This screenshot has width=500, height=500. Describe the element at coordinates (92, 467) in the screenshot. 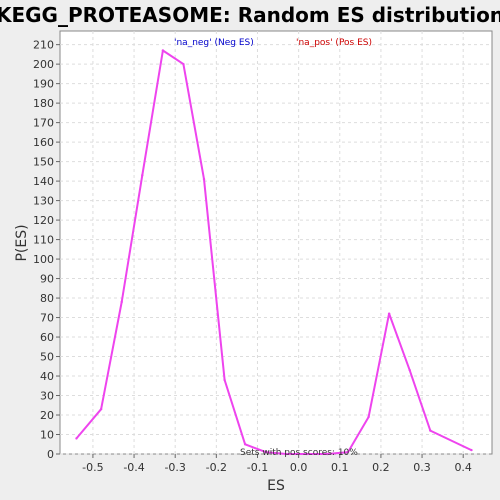

I see `x-tick-label: -0.5` at that location.